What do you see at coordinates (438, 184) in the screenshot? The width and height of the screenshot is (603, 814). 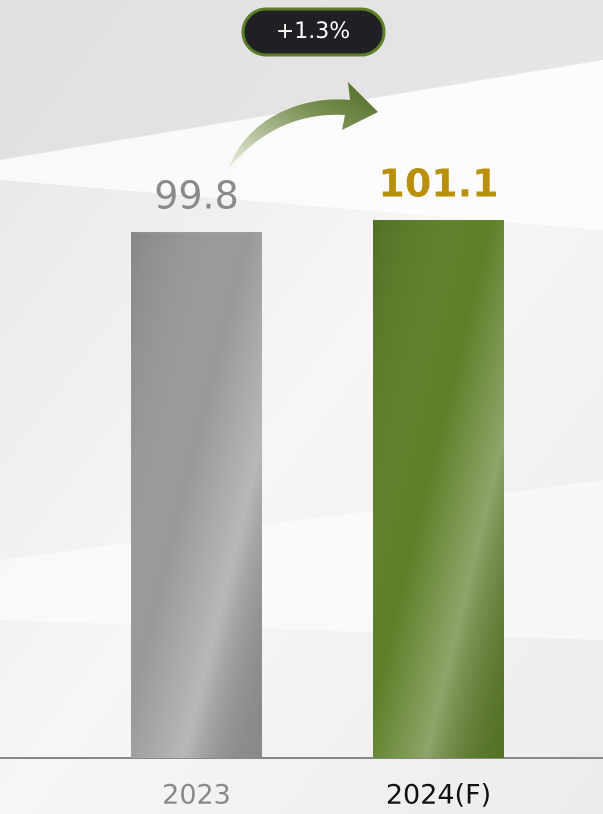 I see `value-label: 101.1` at bounding box center [438, 184].